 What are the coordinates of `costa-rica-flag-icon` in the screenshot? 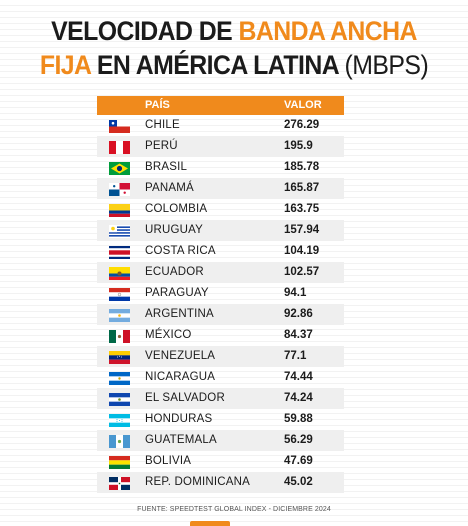 It's located at (119, 252).